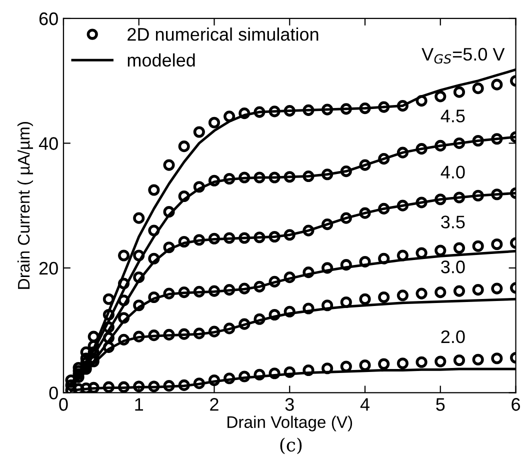 Image resolution: width=529 pixels, height=462 pixels. I want to click on x-axis-title: Drain Voltage (V), so click(290, 424).